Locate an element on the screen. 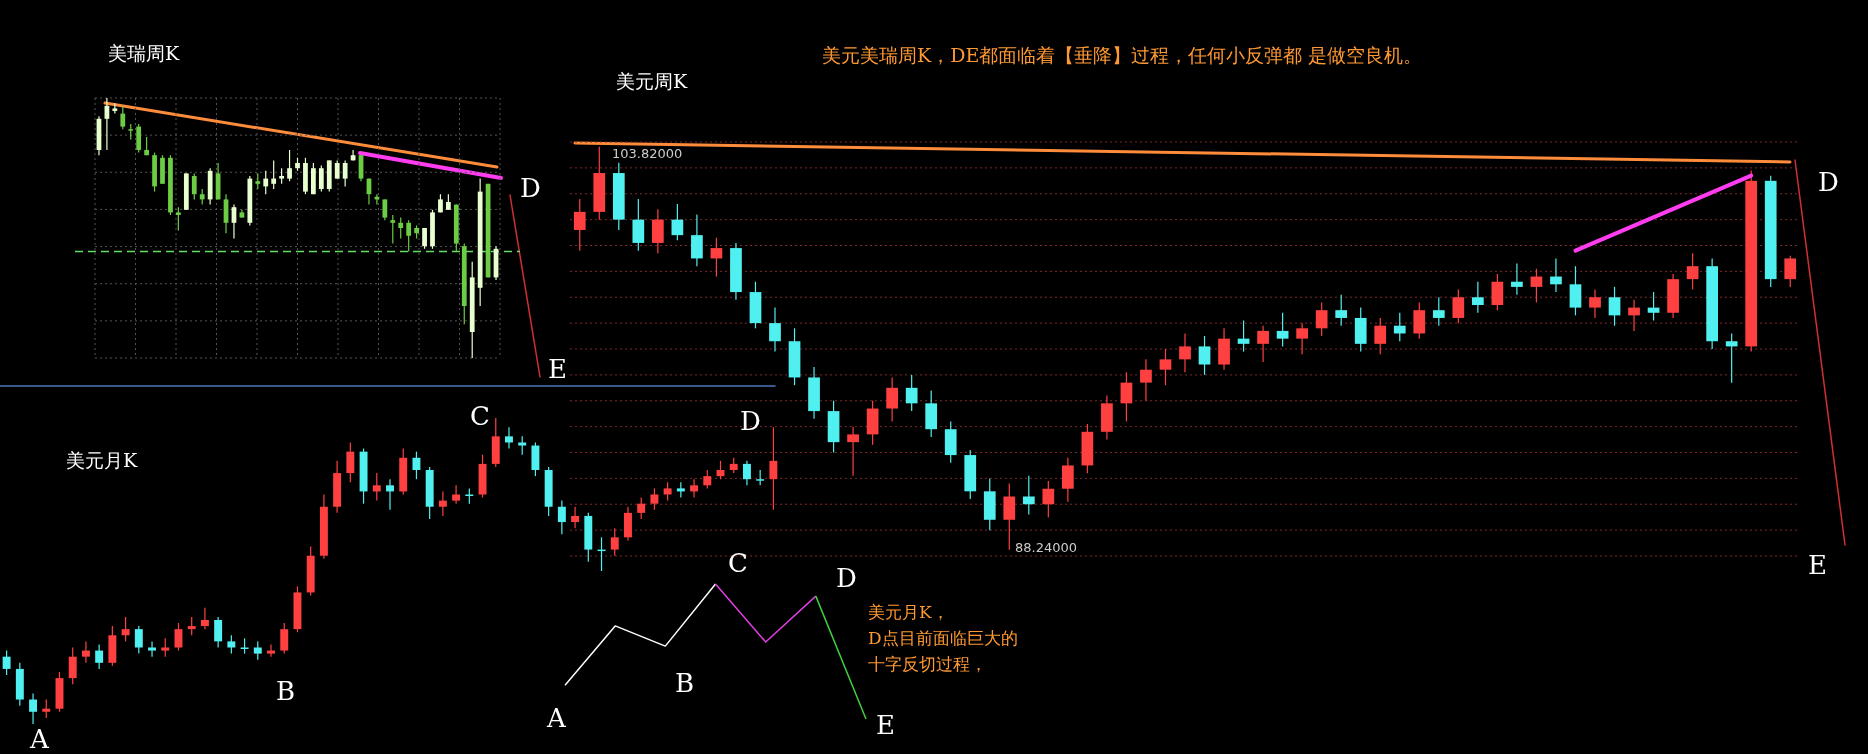 Image resolution: width=1868 pixels, height=754 pixels. text: 美元美瑞周K，DE都面临着【垂降】过程，任何小反弹都 是做空良机。 is located at coordinates (1122, 55).